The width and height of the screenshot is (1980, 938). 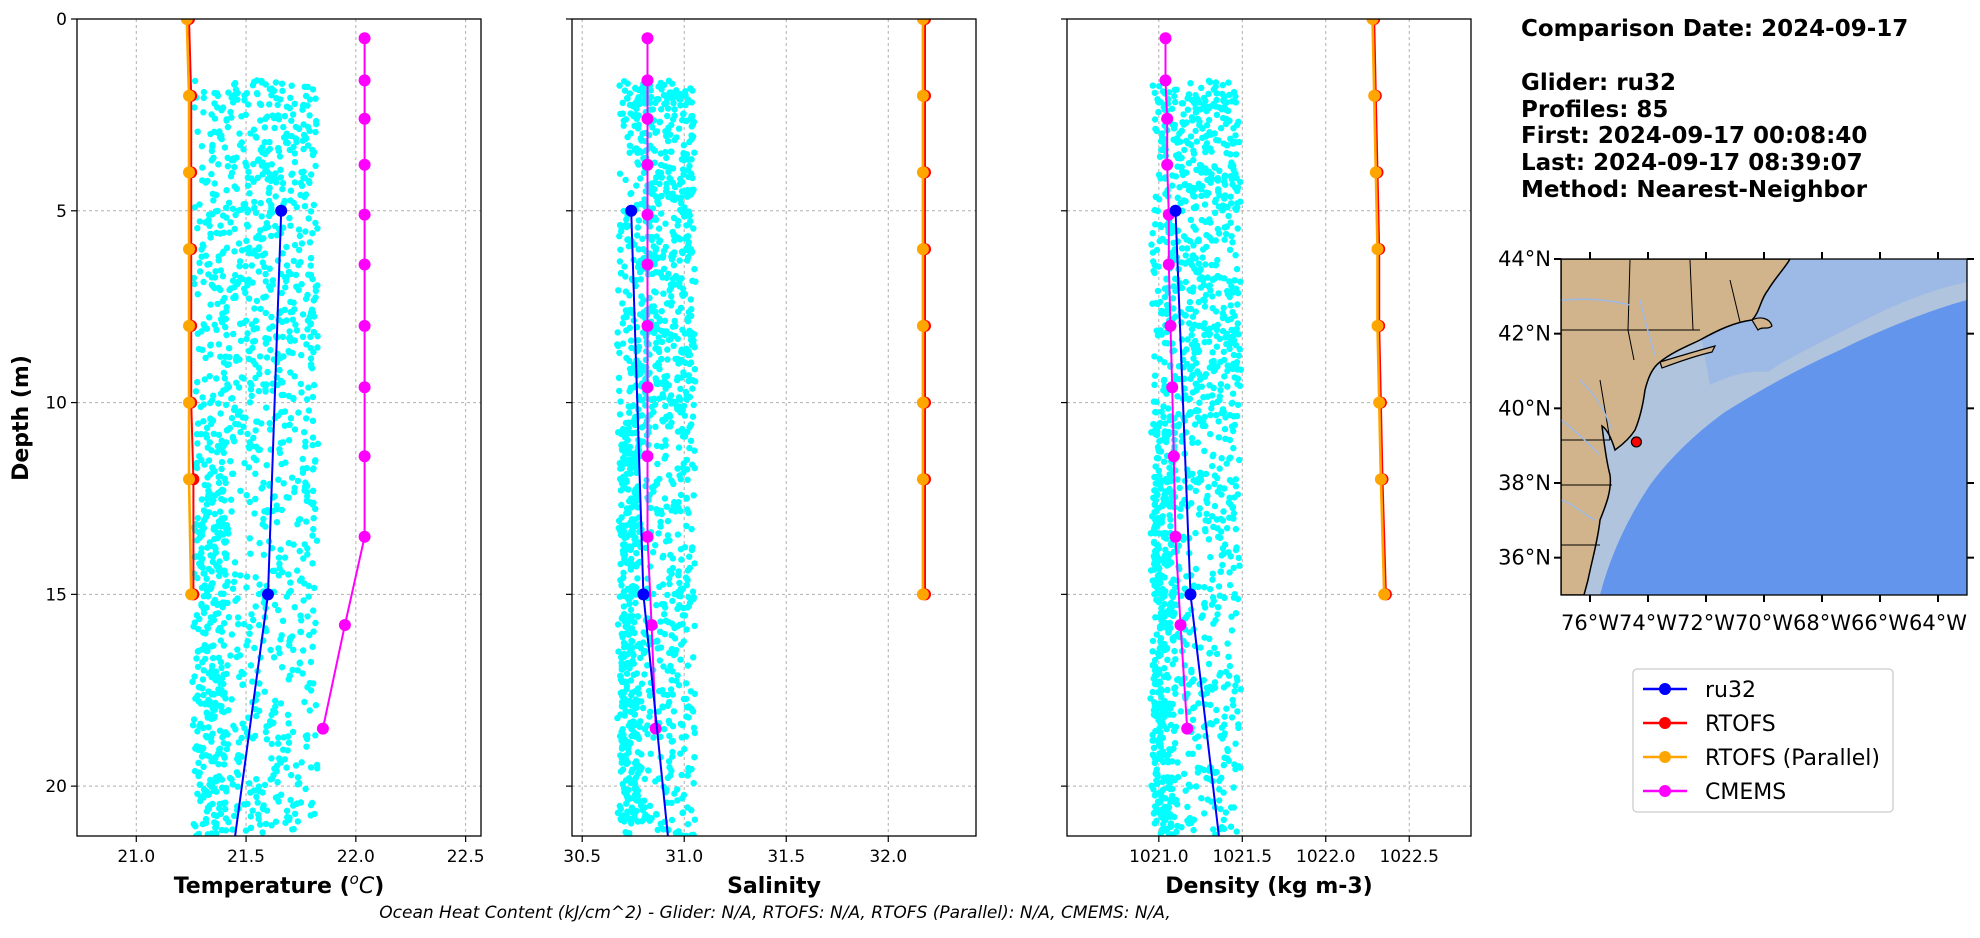 What do you see at coordinates (1242, 857) in the screenshot?
I see `x-tick-label: 1021.5` at bounding box center [1242, 857].